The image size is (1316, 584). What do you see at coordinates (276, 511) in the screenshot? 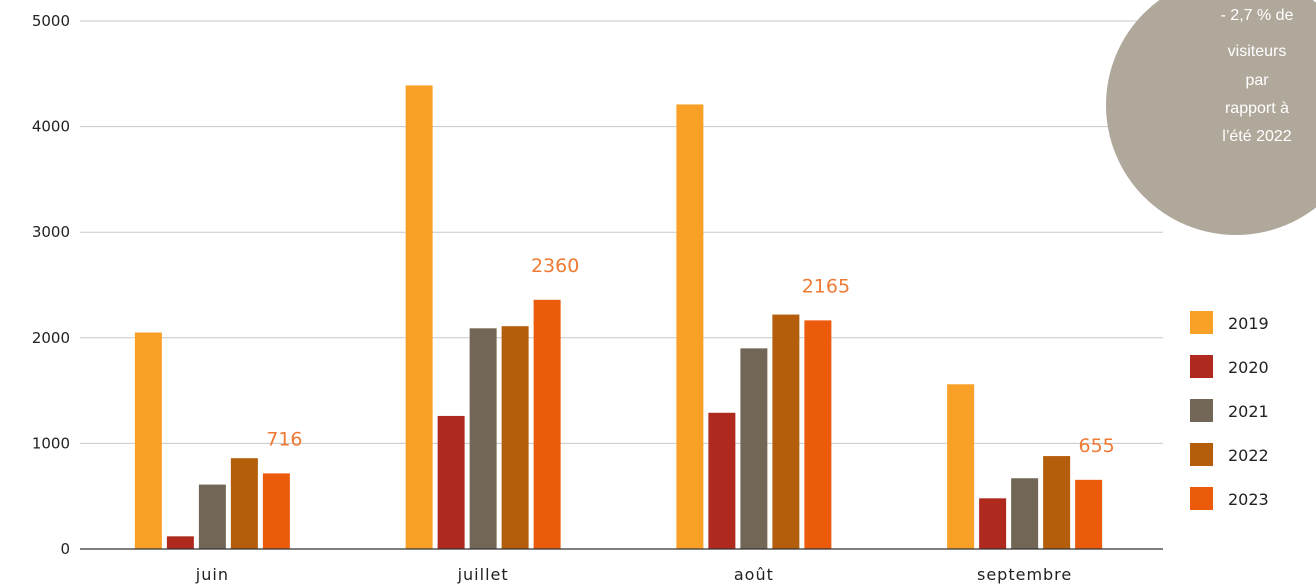
I see `bar-2023-juin` at bounding box center [276, 511].